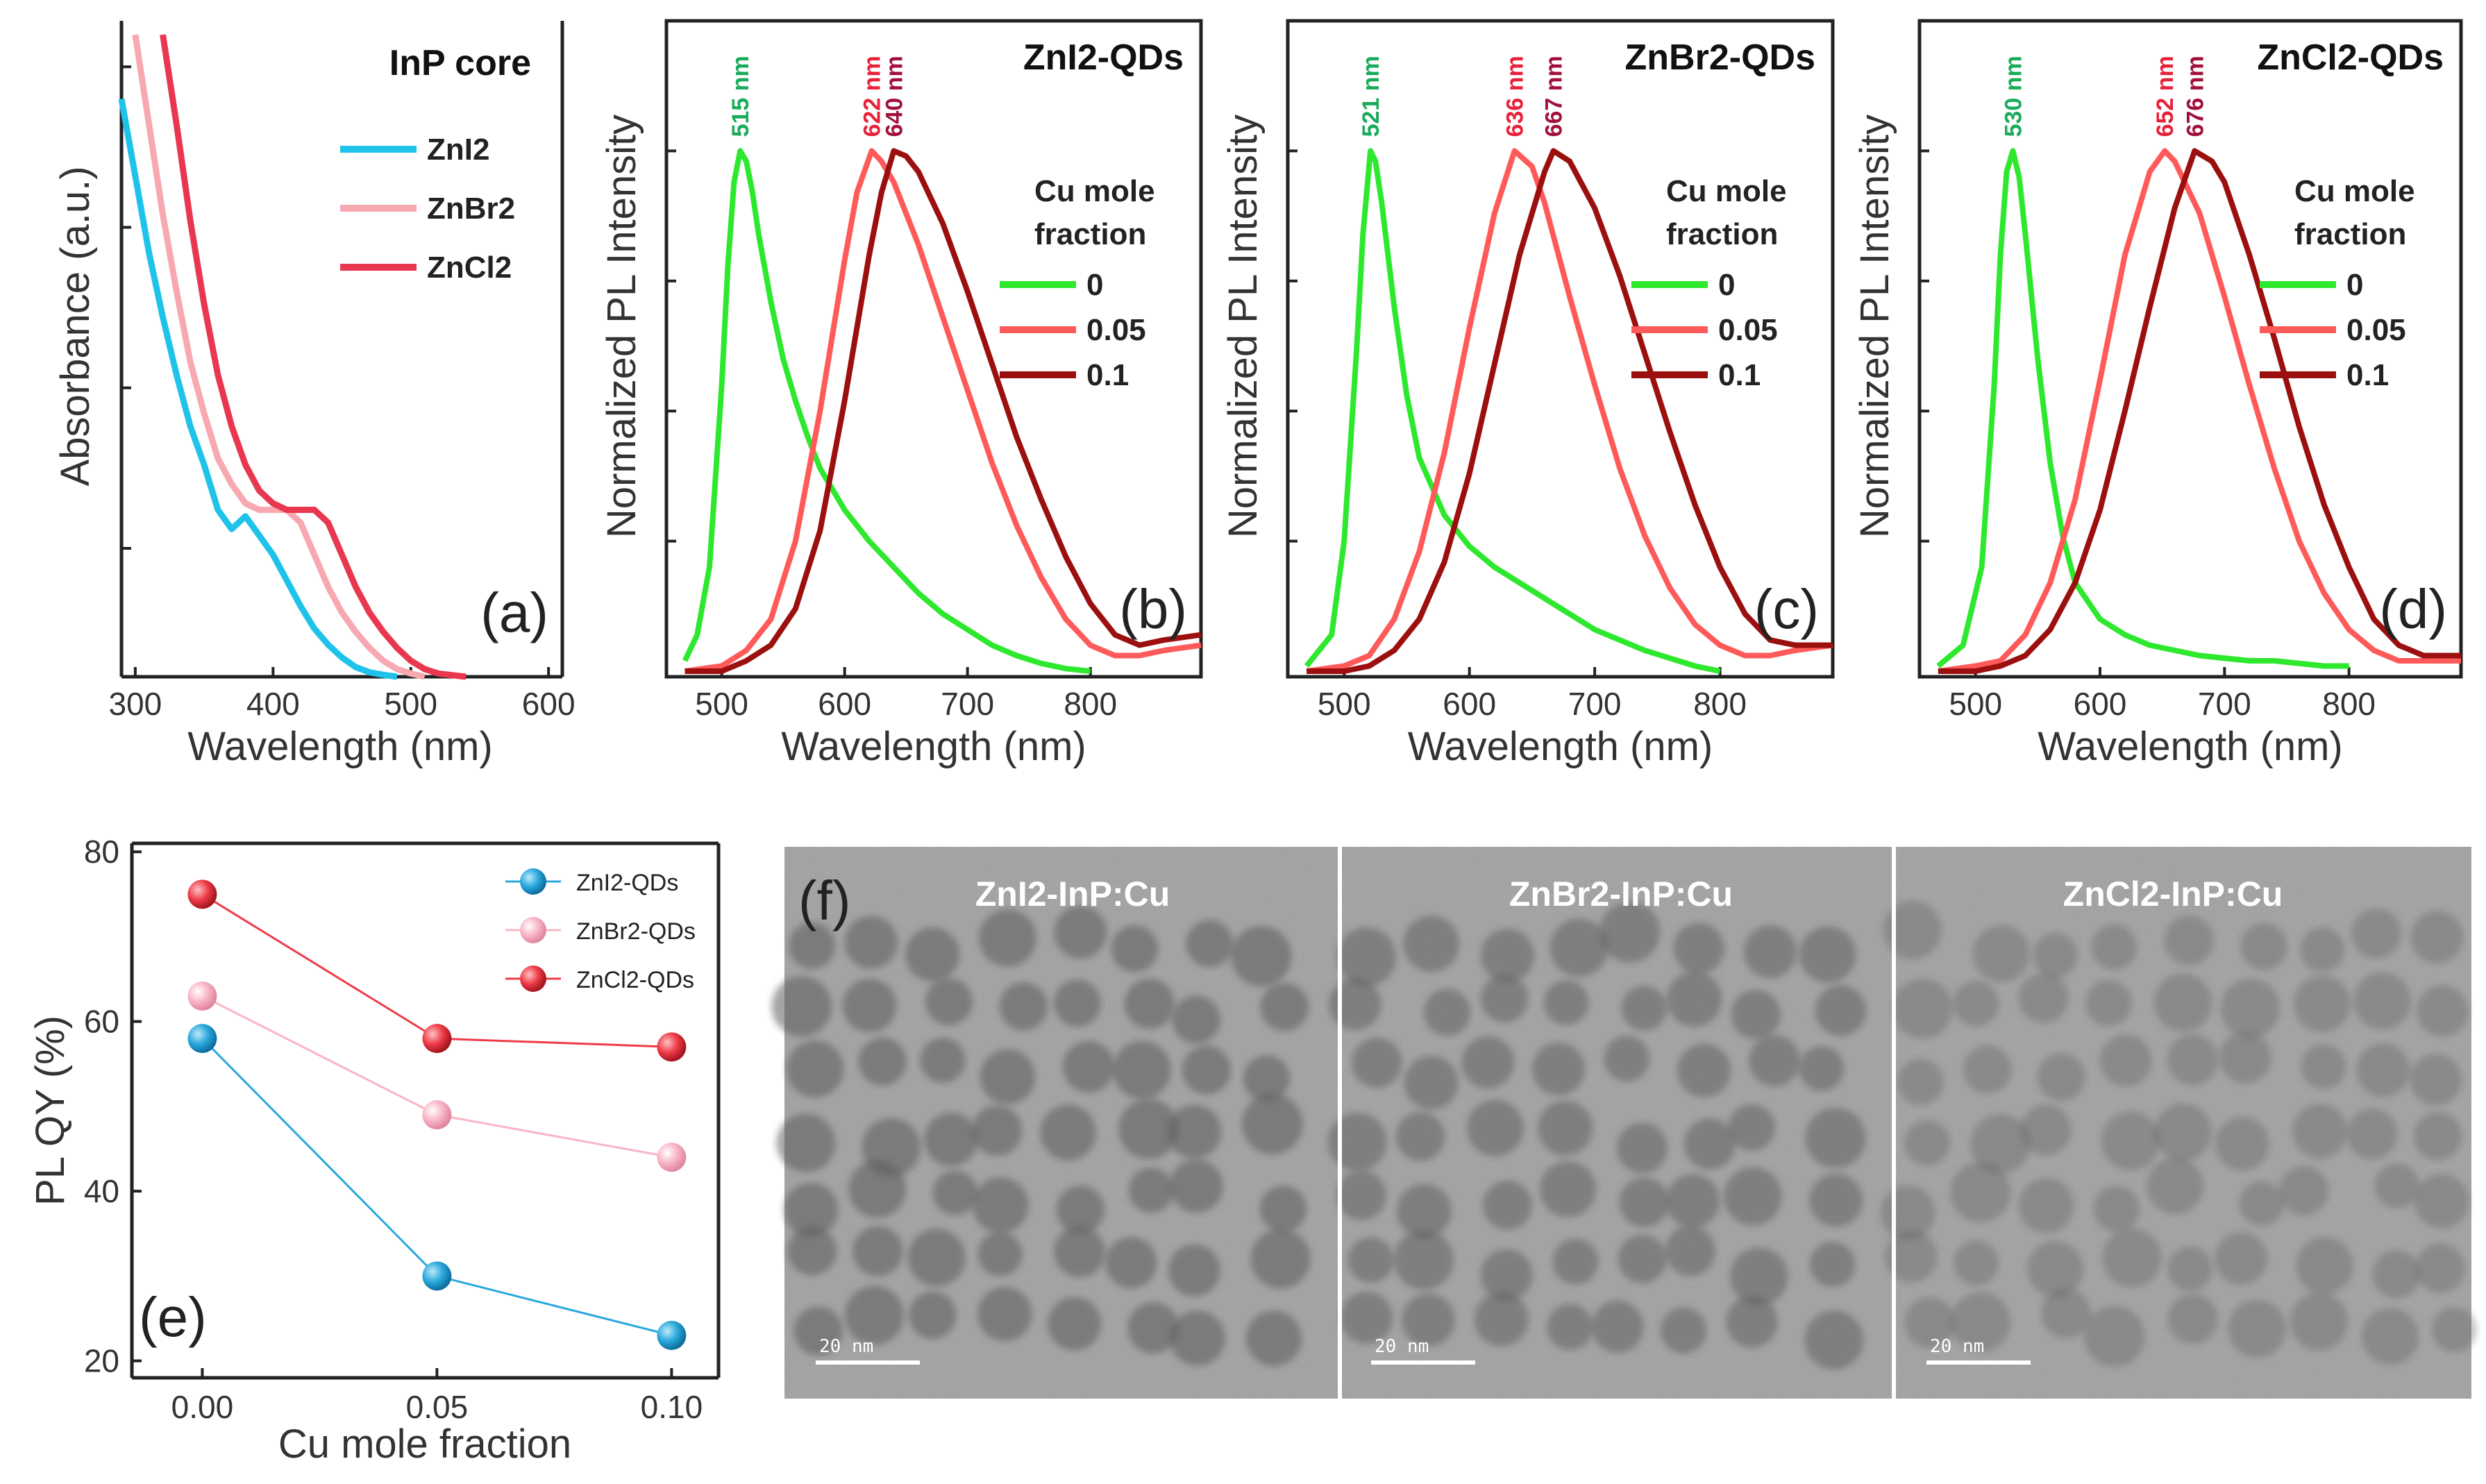  I want to click on panel-a-x-label: Wavelength (nm), so click(339, 746).